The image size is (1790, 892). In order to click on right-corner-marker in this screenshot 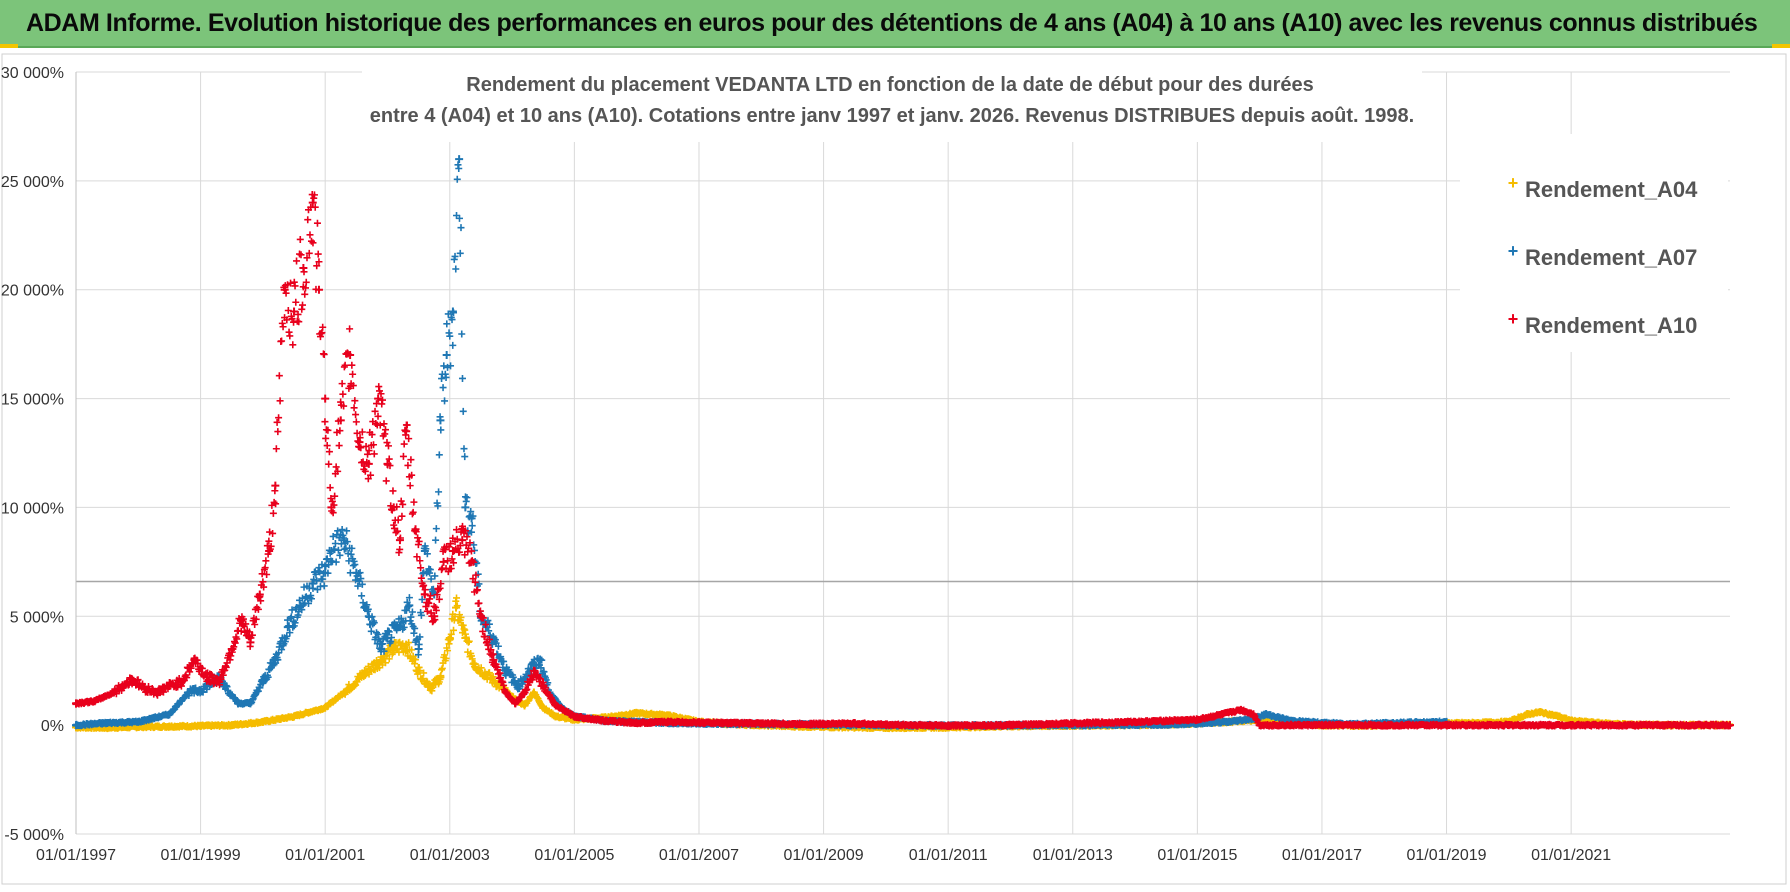, I will do `click(1781, 46)`.